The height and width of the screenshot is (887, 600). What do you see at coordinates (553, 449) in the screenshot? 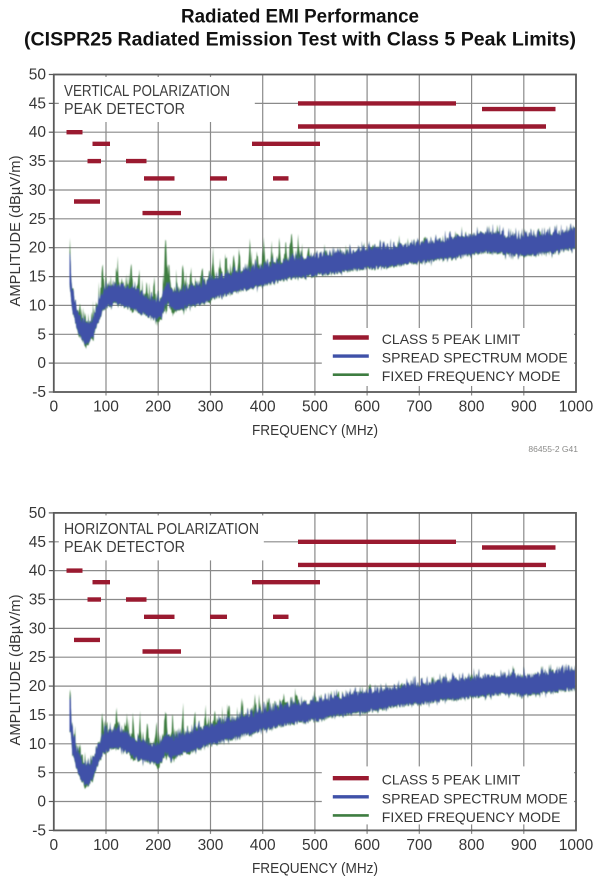
I see `svg-text: 86455-2 G41` at bounding box center [553, 449].